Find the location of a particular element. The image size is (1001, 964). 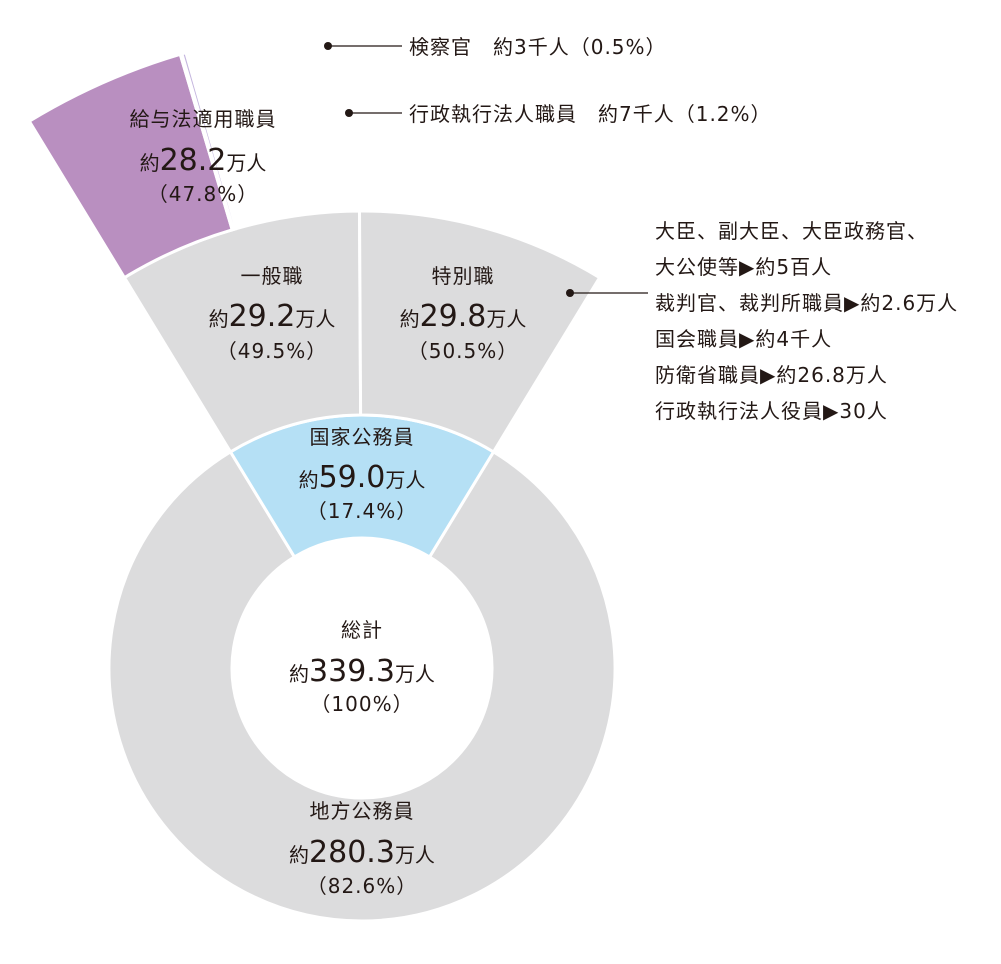

special-name: 特別職 is located at coordinates (463, 276).